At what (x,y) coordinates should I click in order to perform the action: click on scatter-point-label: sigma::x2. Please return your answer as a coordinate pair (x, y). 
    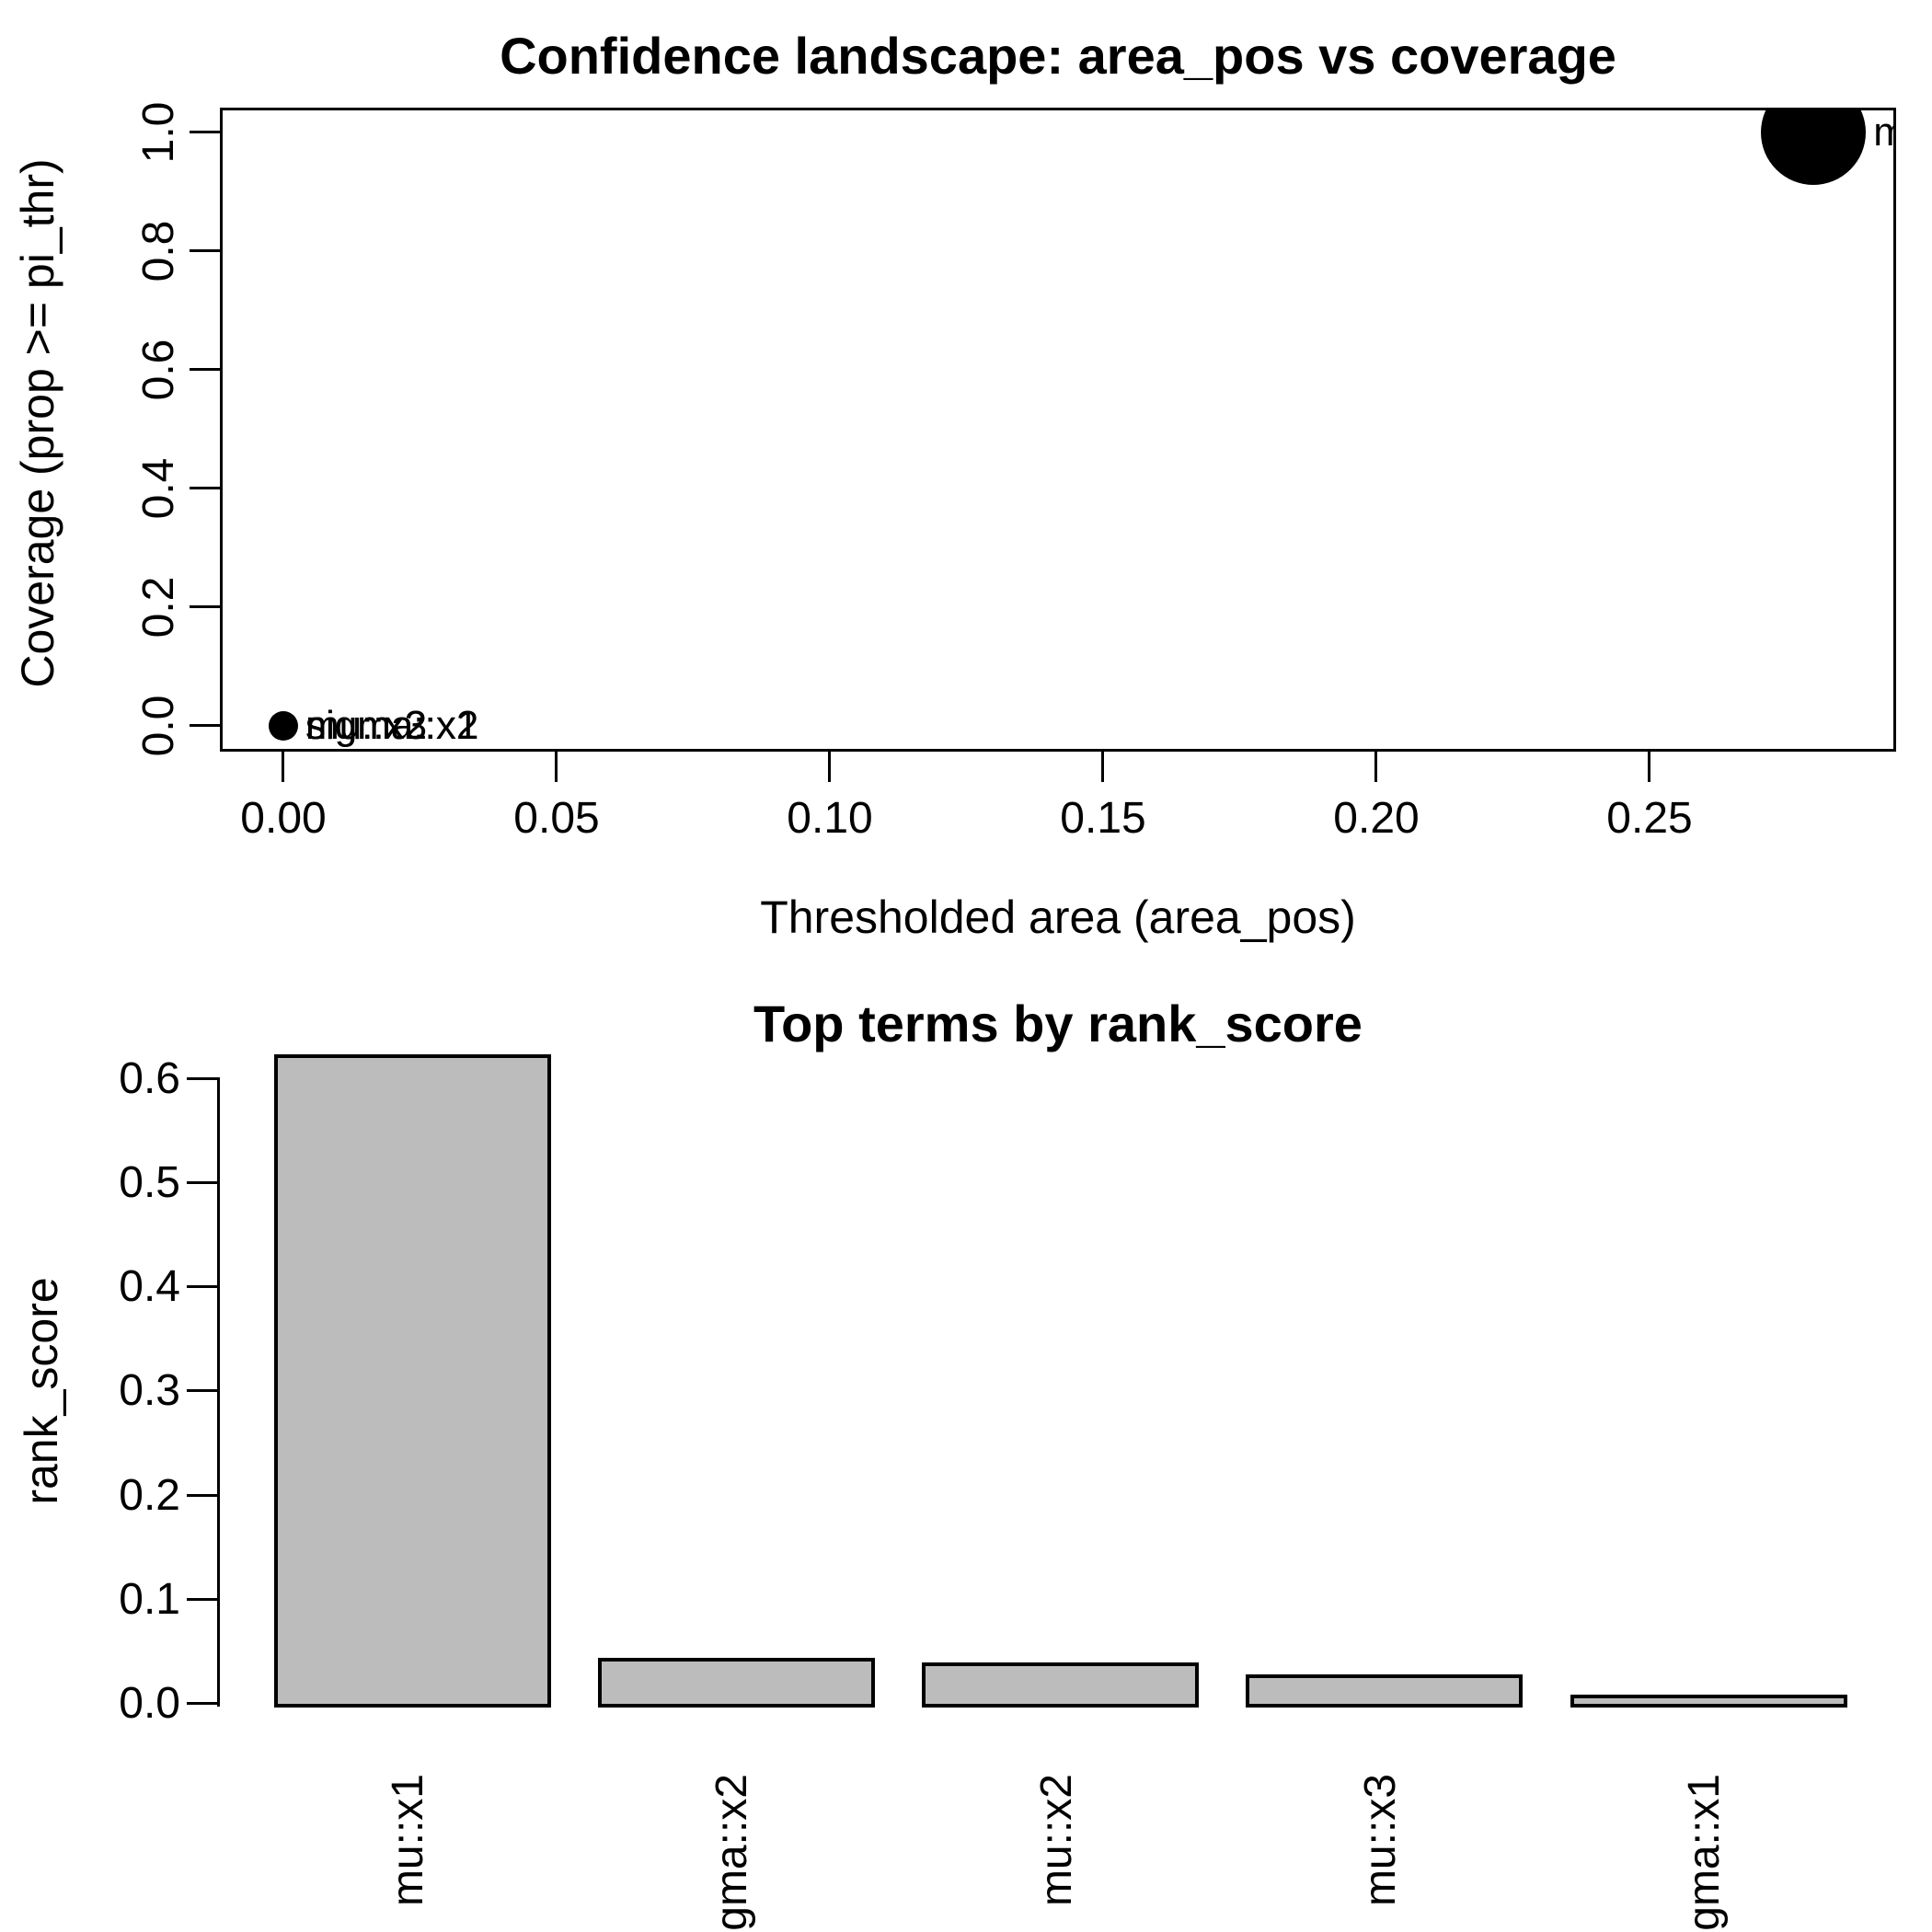
    Looking at the image, I should click on (392, 725).